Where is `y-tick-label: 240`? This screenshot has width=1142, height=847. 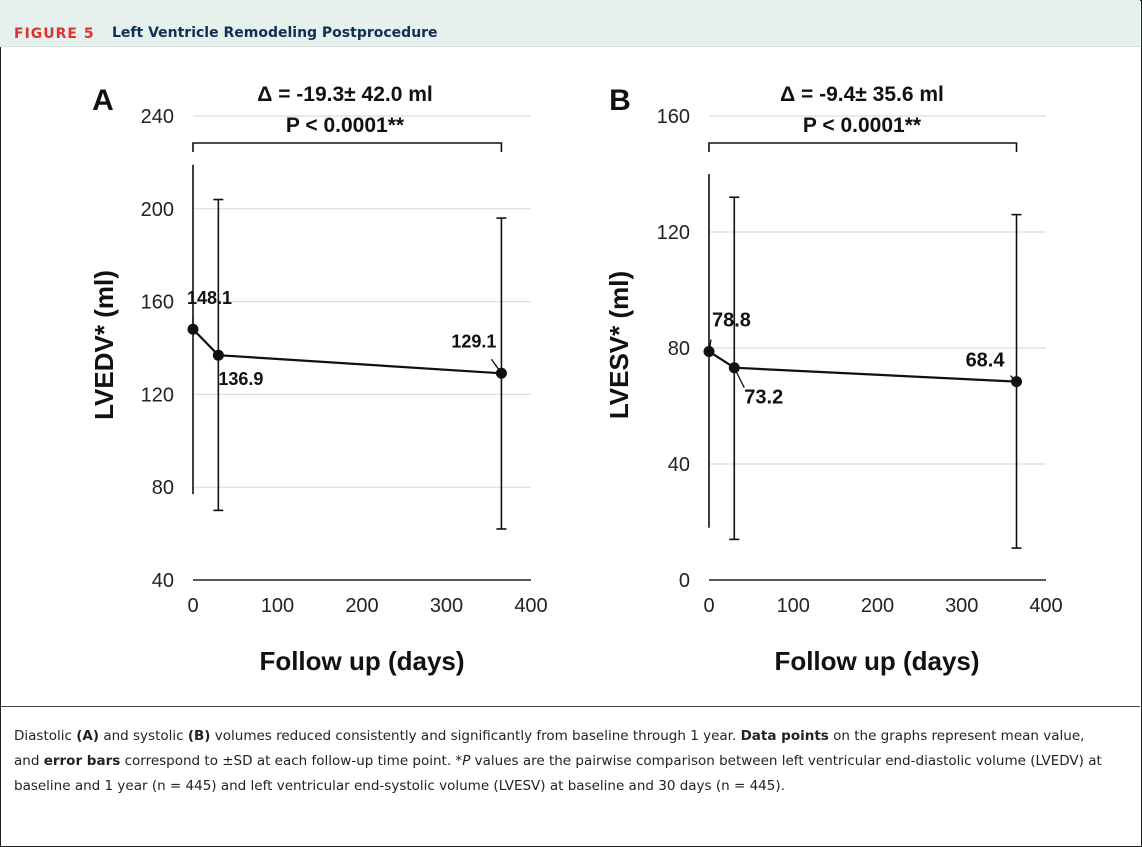 y-tick-label: 240 is located at coordinates (157, 117).